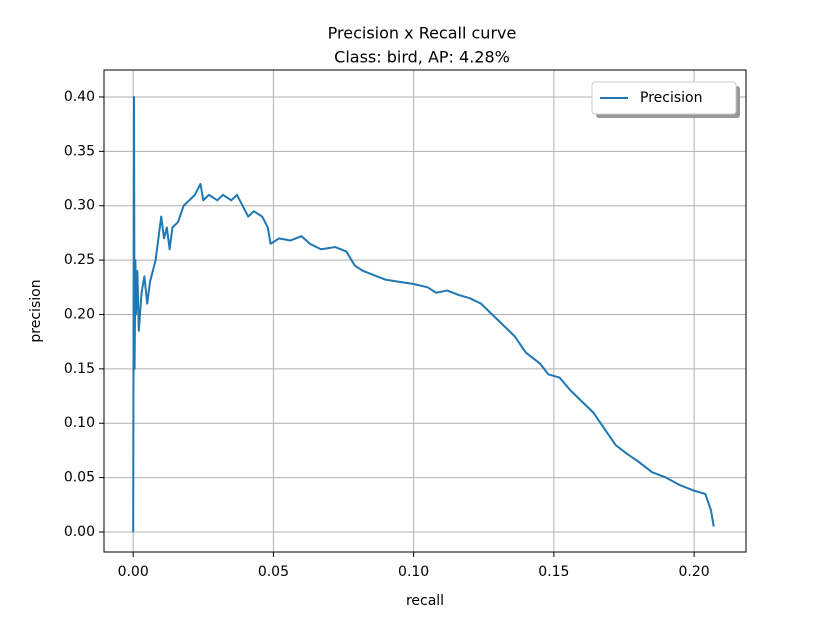  What do you see at coordinates (694, 572) in the screenshot?
I see `x-tick-label: 0.20` at bounding box center [694, 572].